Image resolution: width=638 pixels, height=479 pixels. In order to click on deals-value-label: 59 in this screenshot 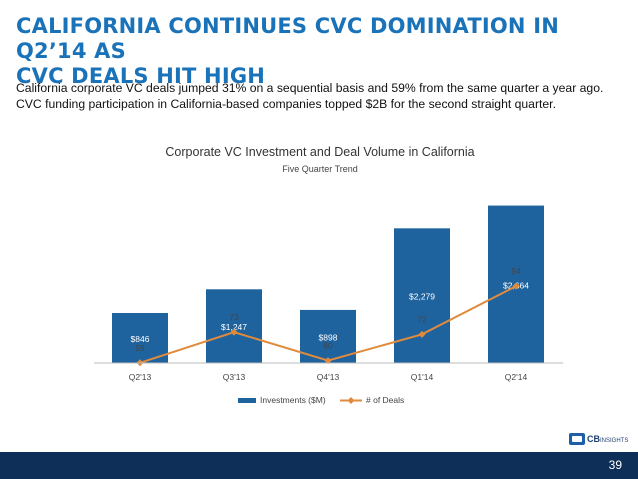, I will do `click(140, 348)`.